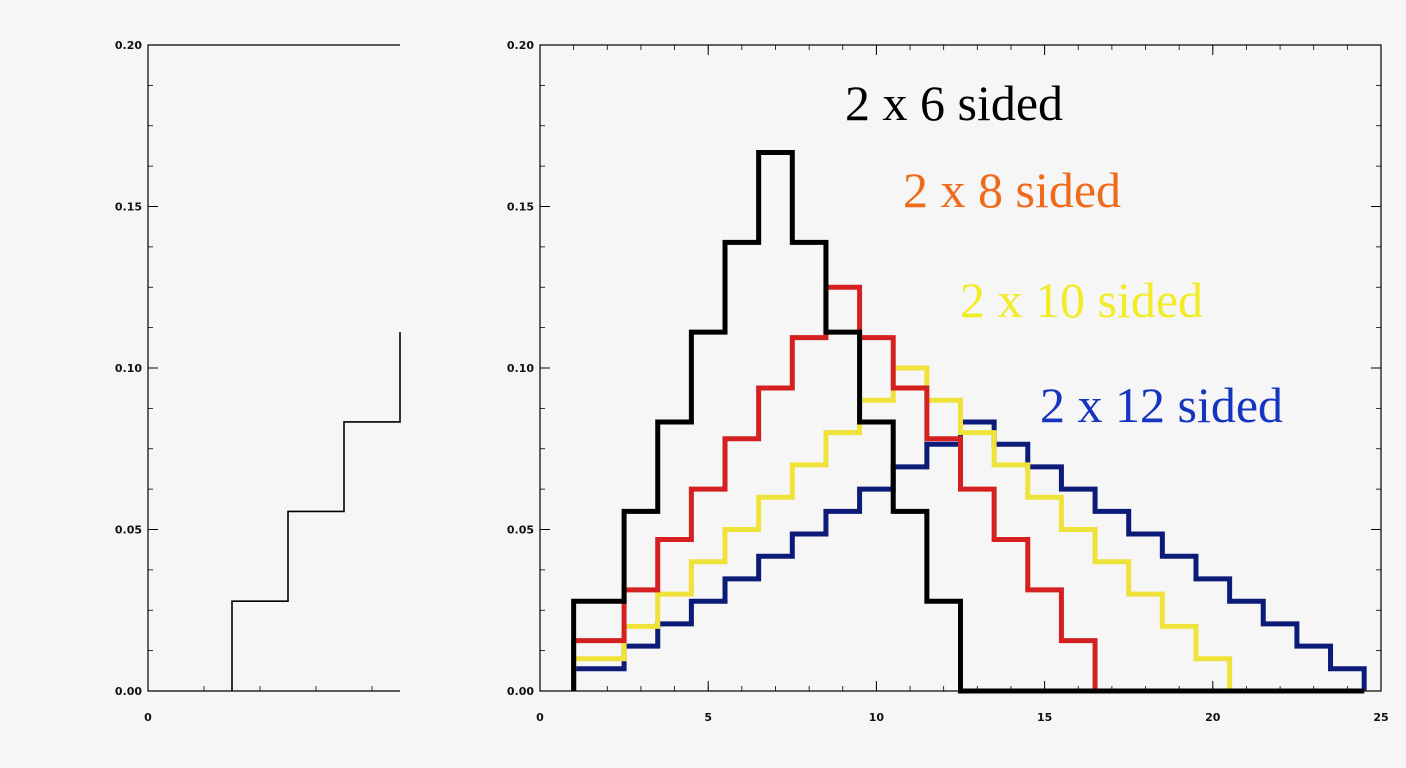 The width and height of the screenshot is (1406, 768). I want to click on series-label: 2 x 6 sided, so click(954, 103).